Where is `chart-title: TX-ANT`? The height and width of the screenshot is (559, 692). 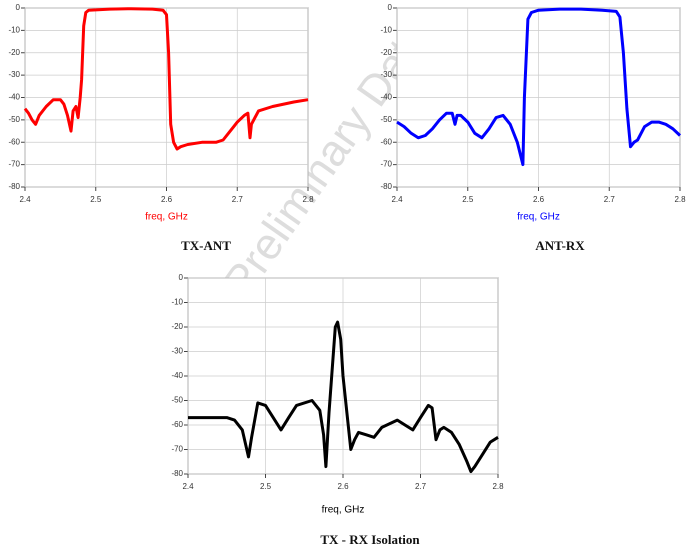
chart-title: TX-ANT is located at coordinates (206, 245).